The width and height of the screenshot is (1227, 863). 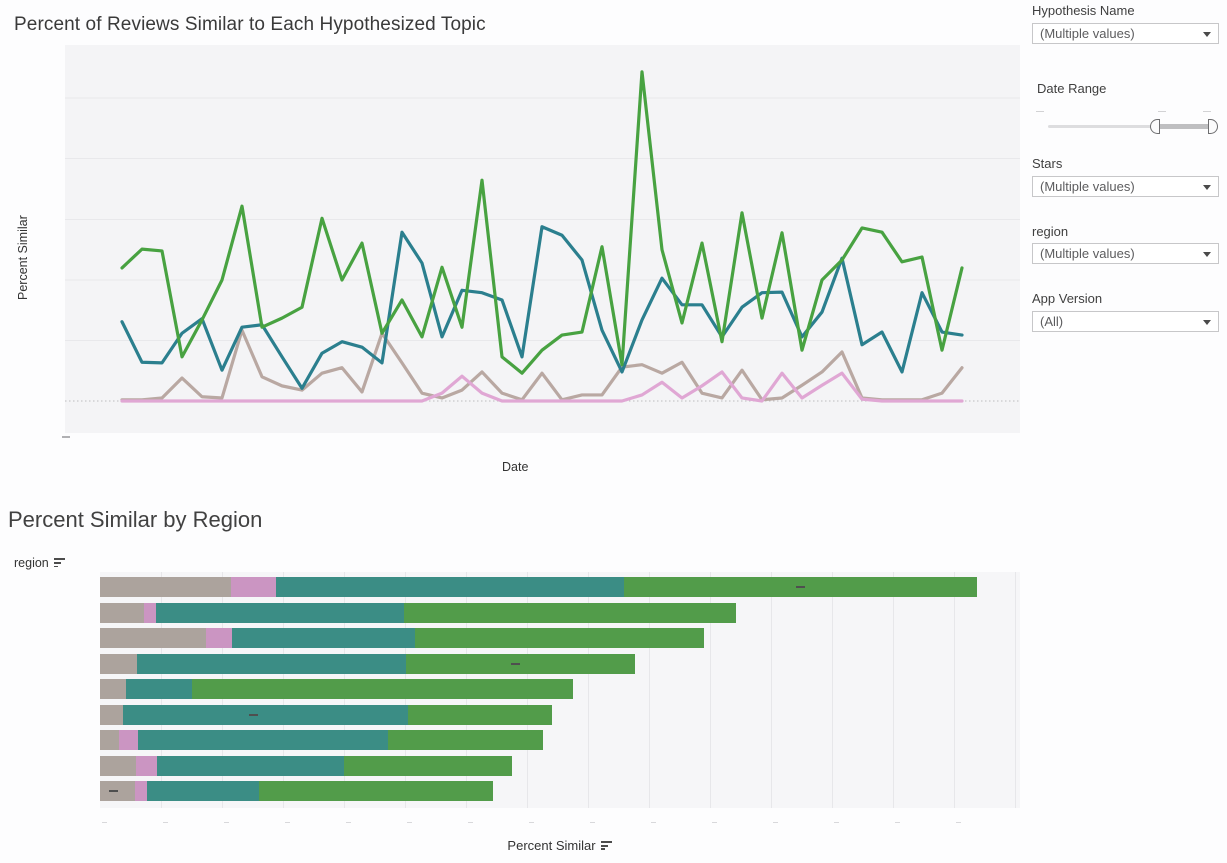 I want to click on bar-chart-title: Percent Similar by Region, so click(x=135, y=519).